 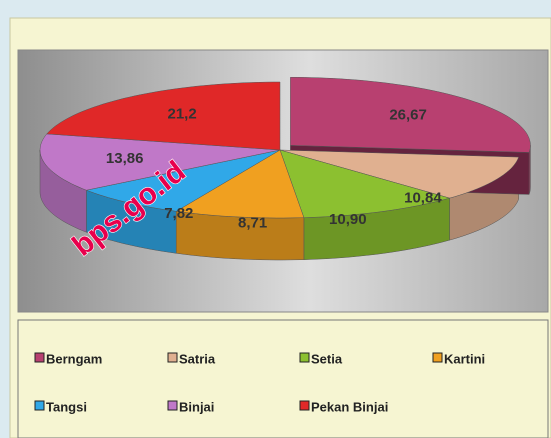 I want to click on data-label: 7,82, so click(x=178, y=213).